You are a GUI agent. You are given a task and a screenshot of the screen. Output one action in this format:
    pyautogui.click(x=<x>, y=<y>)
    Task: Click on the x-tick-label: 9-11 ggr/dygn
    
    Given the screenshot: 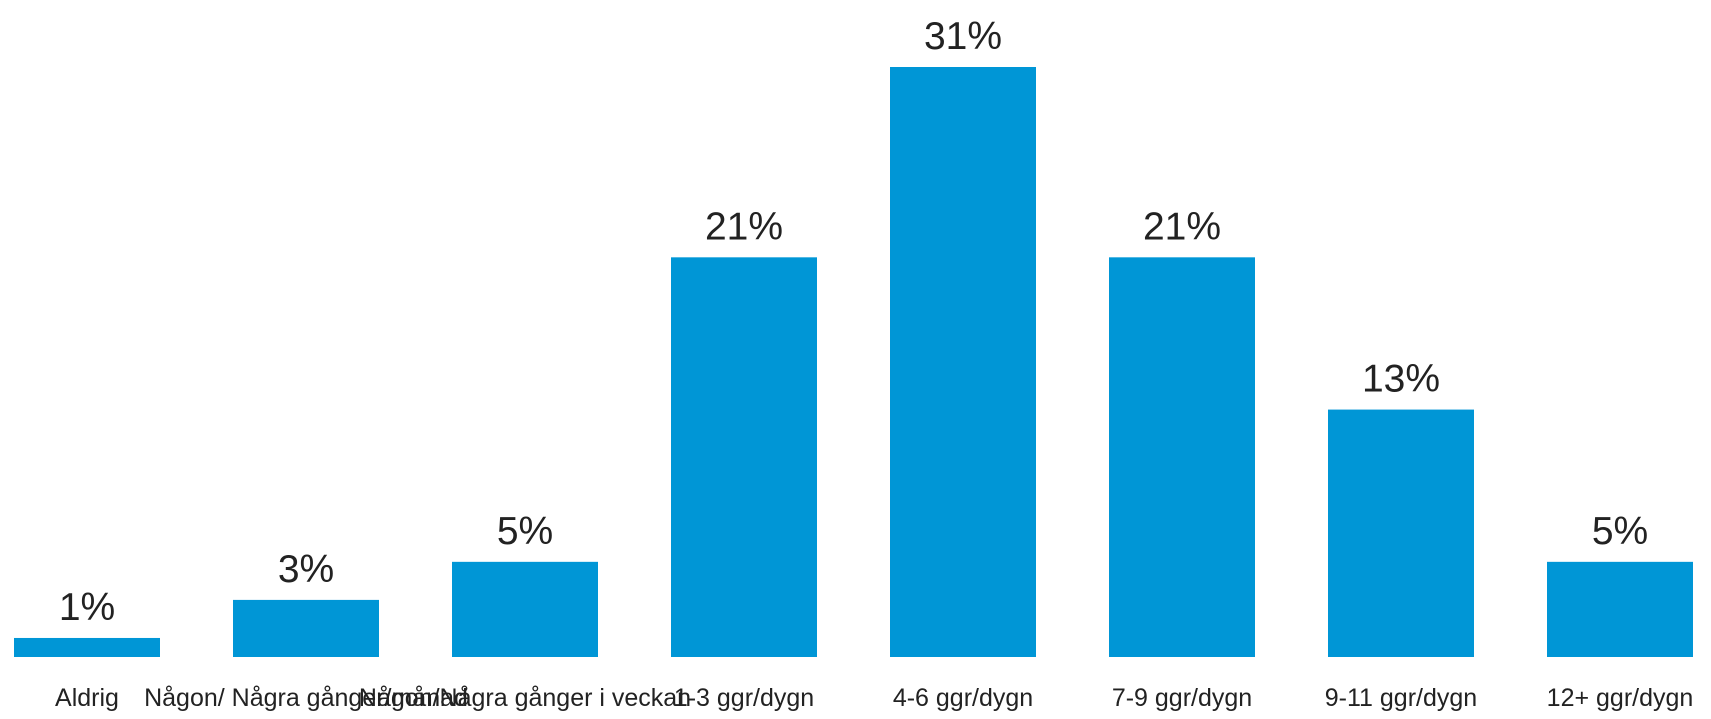 What is the action you would take?
    pyautogui.click(x=1401, y=698)
    